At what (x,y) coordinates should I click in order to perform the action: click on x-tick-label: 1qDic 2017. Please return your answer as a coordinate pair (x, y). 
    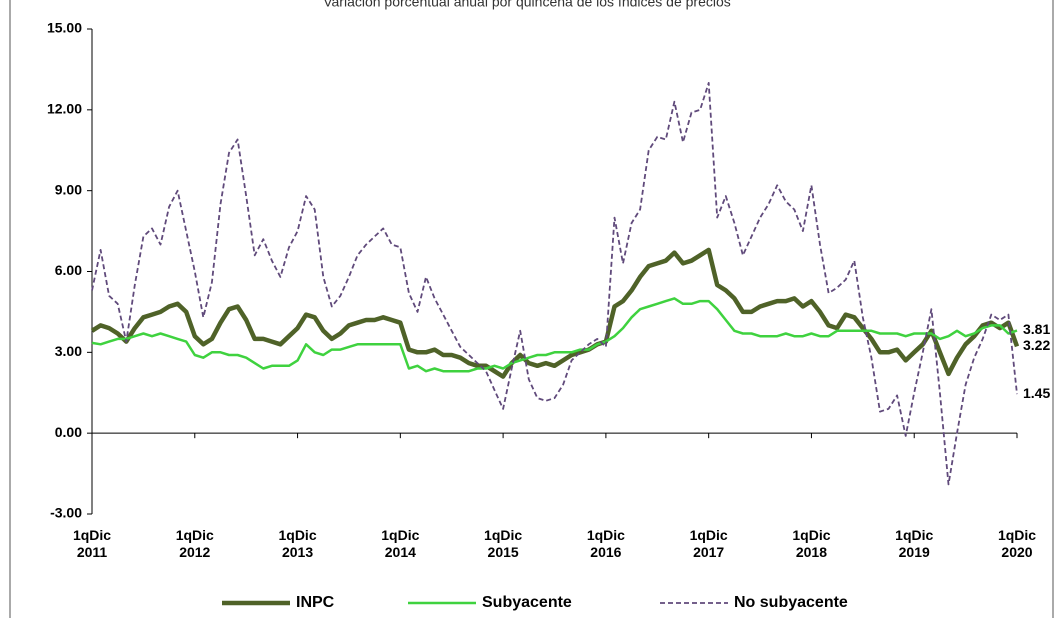
    Looking at the image, I should click on (708, 543).